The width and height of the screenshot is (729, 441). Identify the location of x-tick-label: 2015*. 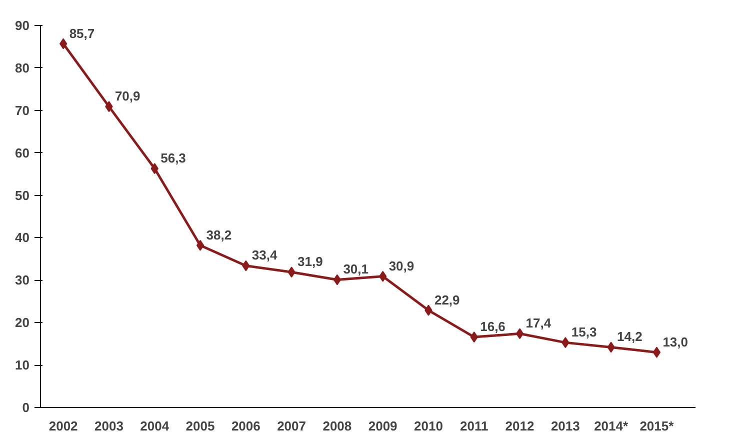
(657, 426).